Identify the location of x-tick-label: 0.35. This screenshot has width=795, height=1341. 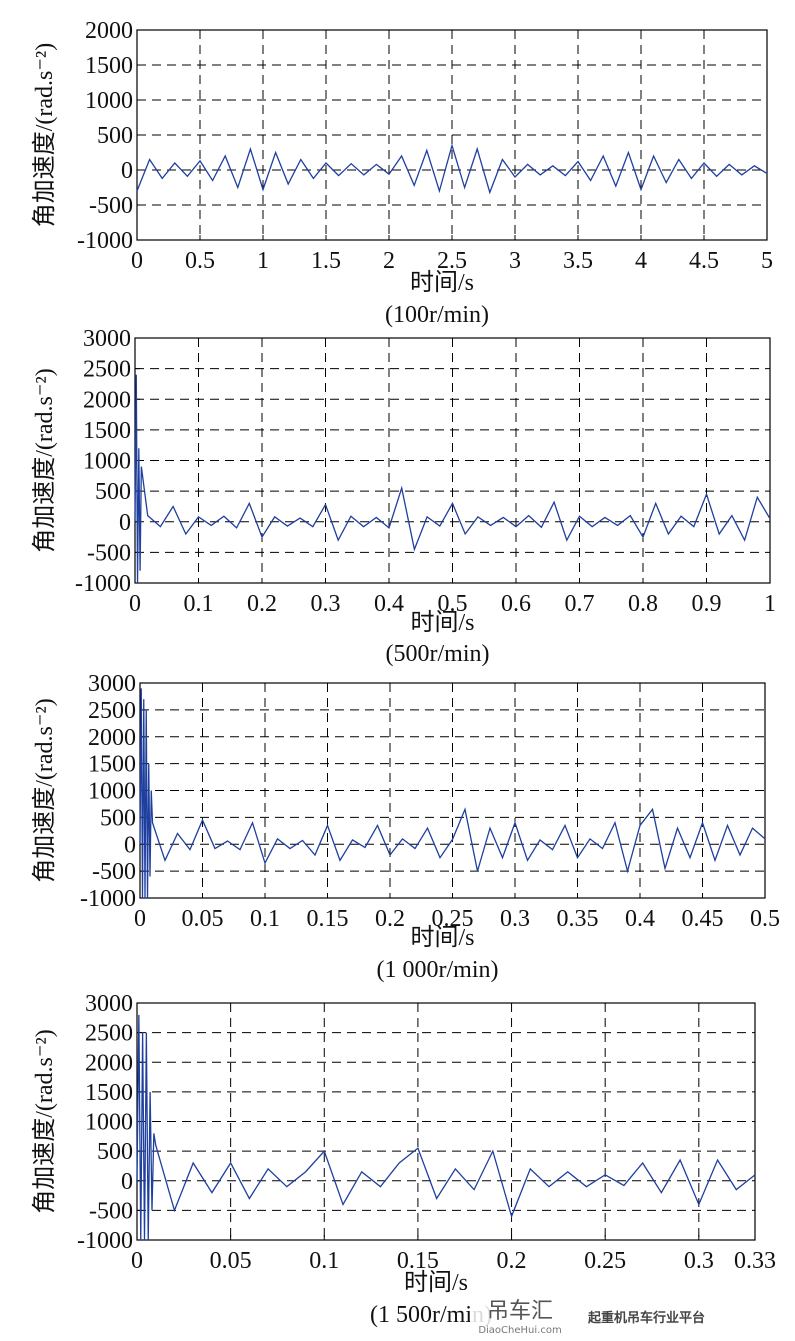
(578, 919).